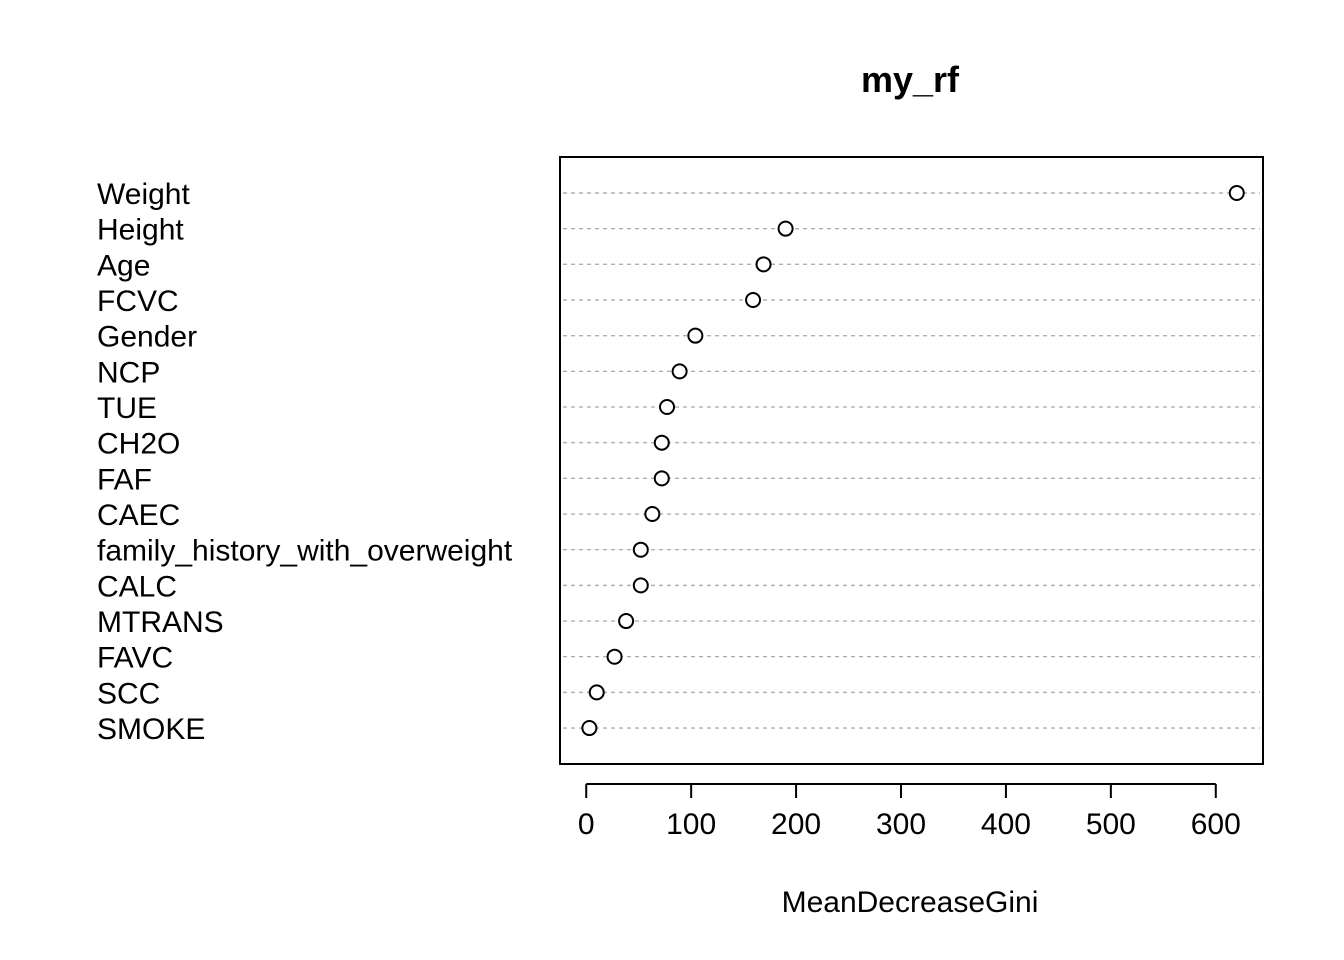 This screenshot has width=1344, height=960. What do you see at coordinates (127, 408) in the screenshot?
I see `variable-label: TUE` at bounding box center [127, 408].